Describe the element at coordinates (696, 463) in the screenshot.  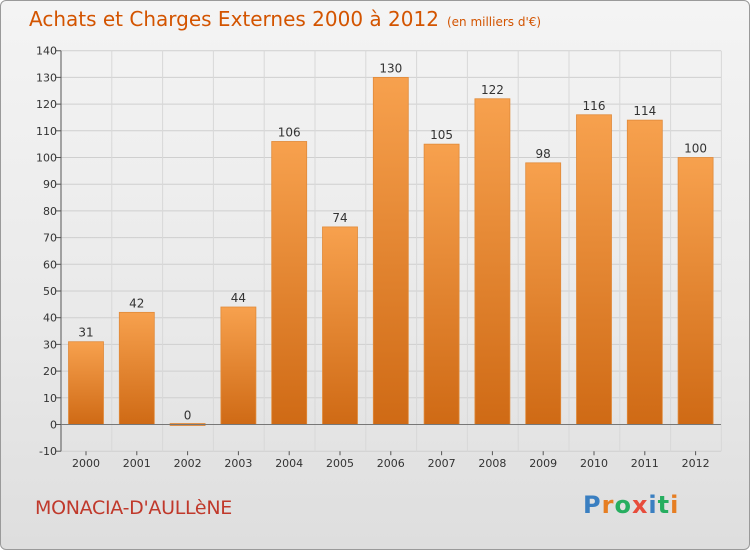
I see `x-tick-label: 2012` at that location.